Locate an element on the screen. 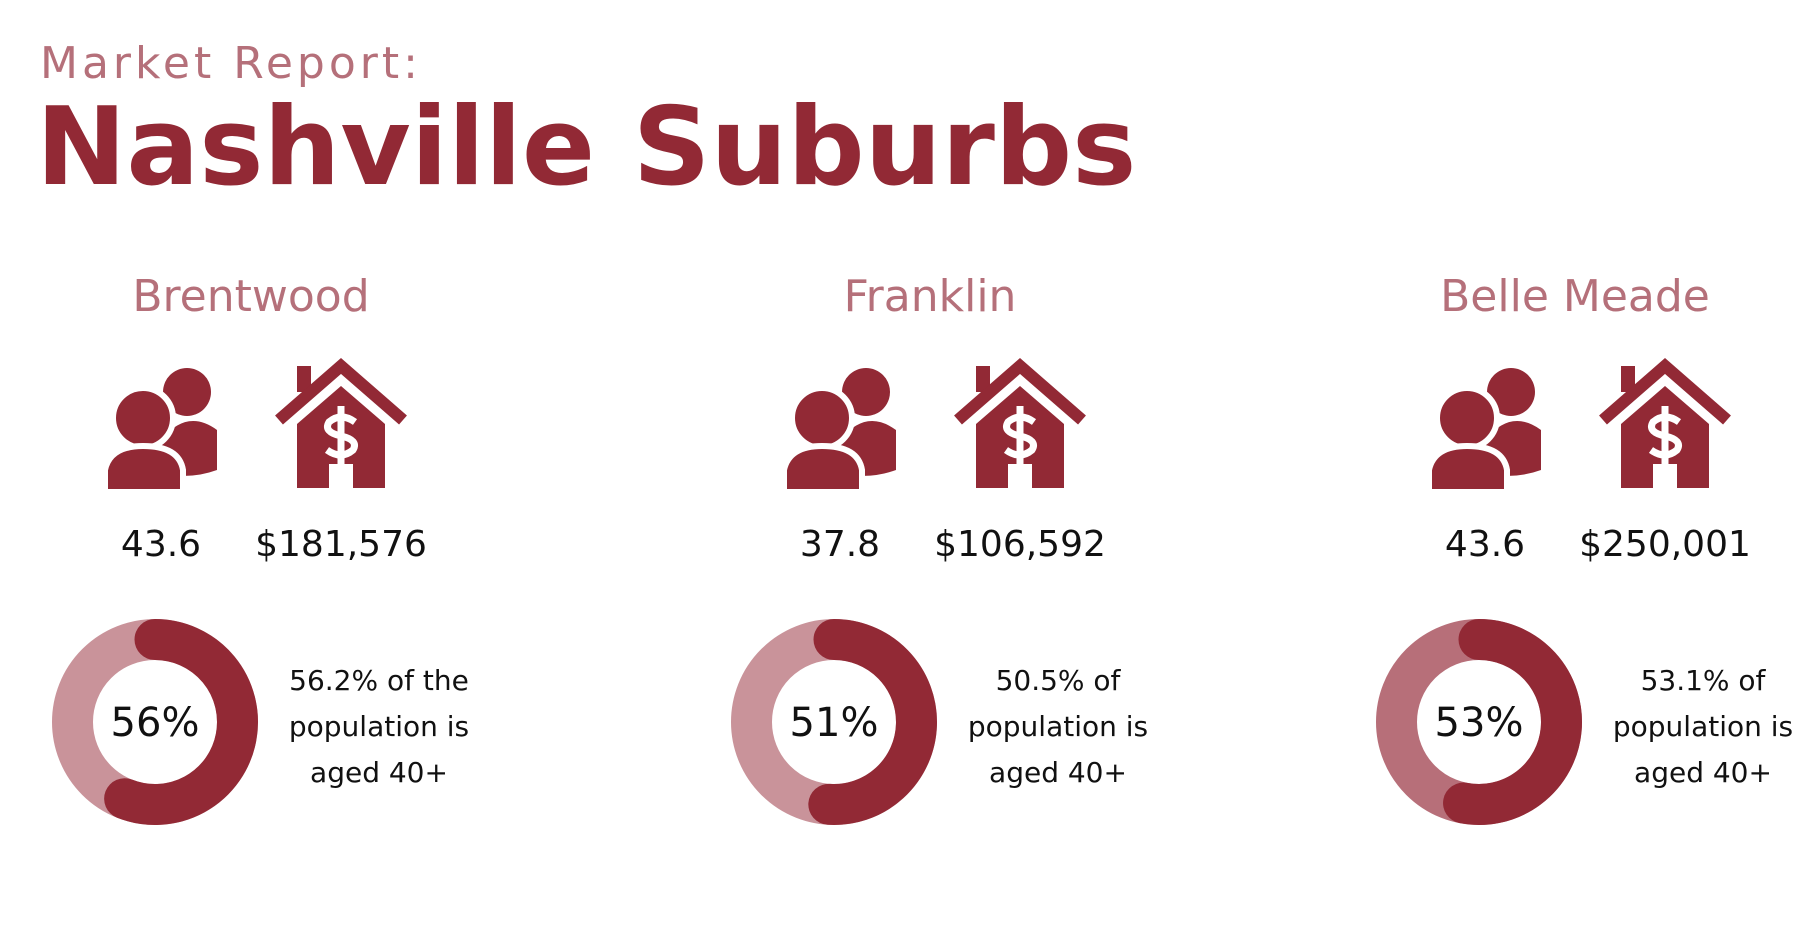  suburb-name: Belle Meade is located at coordinates (1575, 296).